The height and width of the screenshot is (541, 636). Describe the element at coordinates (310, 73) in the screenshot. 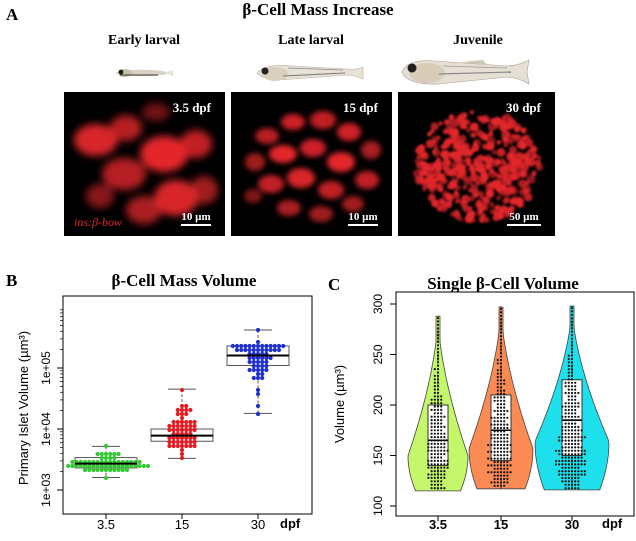

I see `late-larva-image` at that location.